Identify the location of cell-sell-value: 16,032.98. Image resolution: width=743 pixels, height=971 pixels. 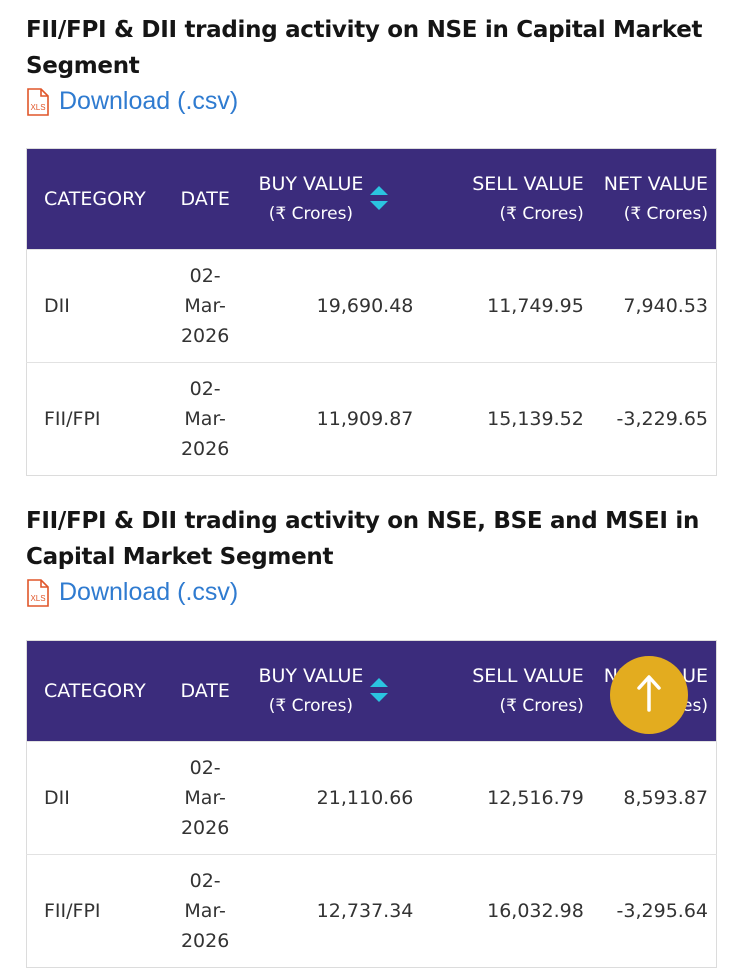
(535, 911).